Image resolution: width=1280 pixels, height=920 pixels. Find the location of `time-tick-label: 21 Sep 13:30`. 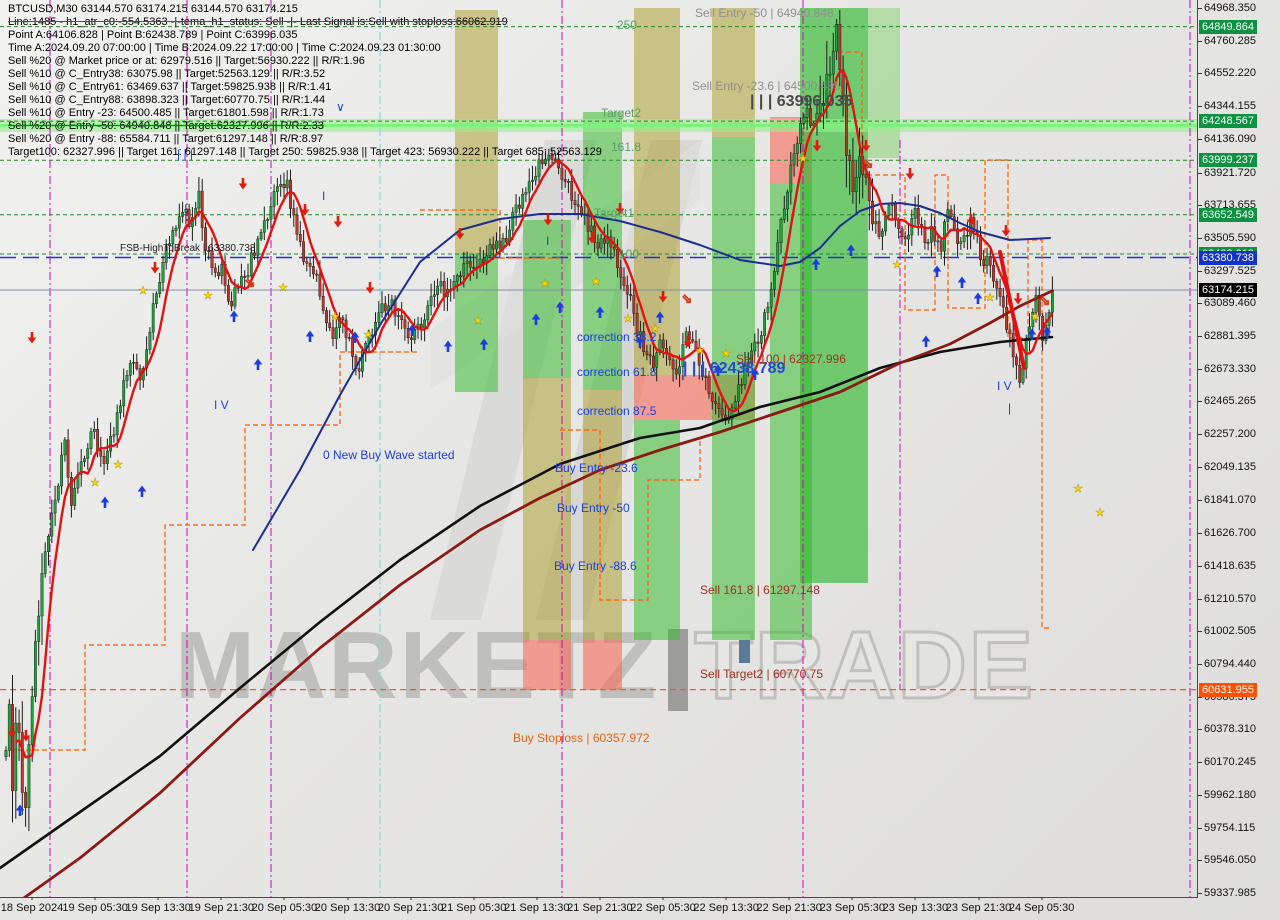

time-tick-label: 21 Sep 13:30 is located at coordinates (537, 908).